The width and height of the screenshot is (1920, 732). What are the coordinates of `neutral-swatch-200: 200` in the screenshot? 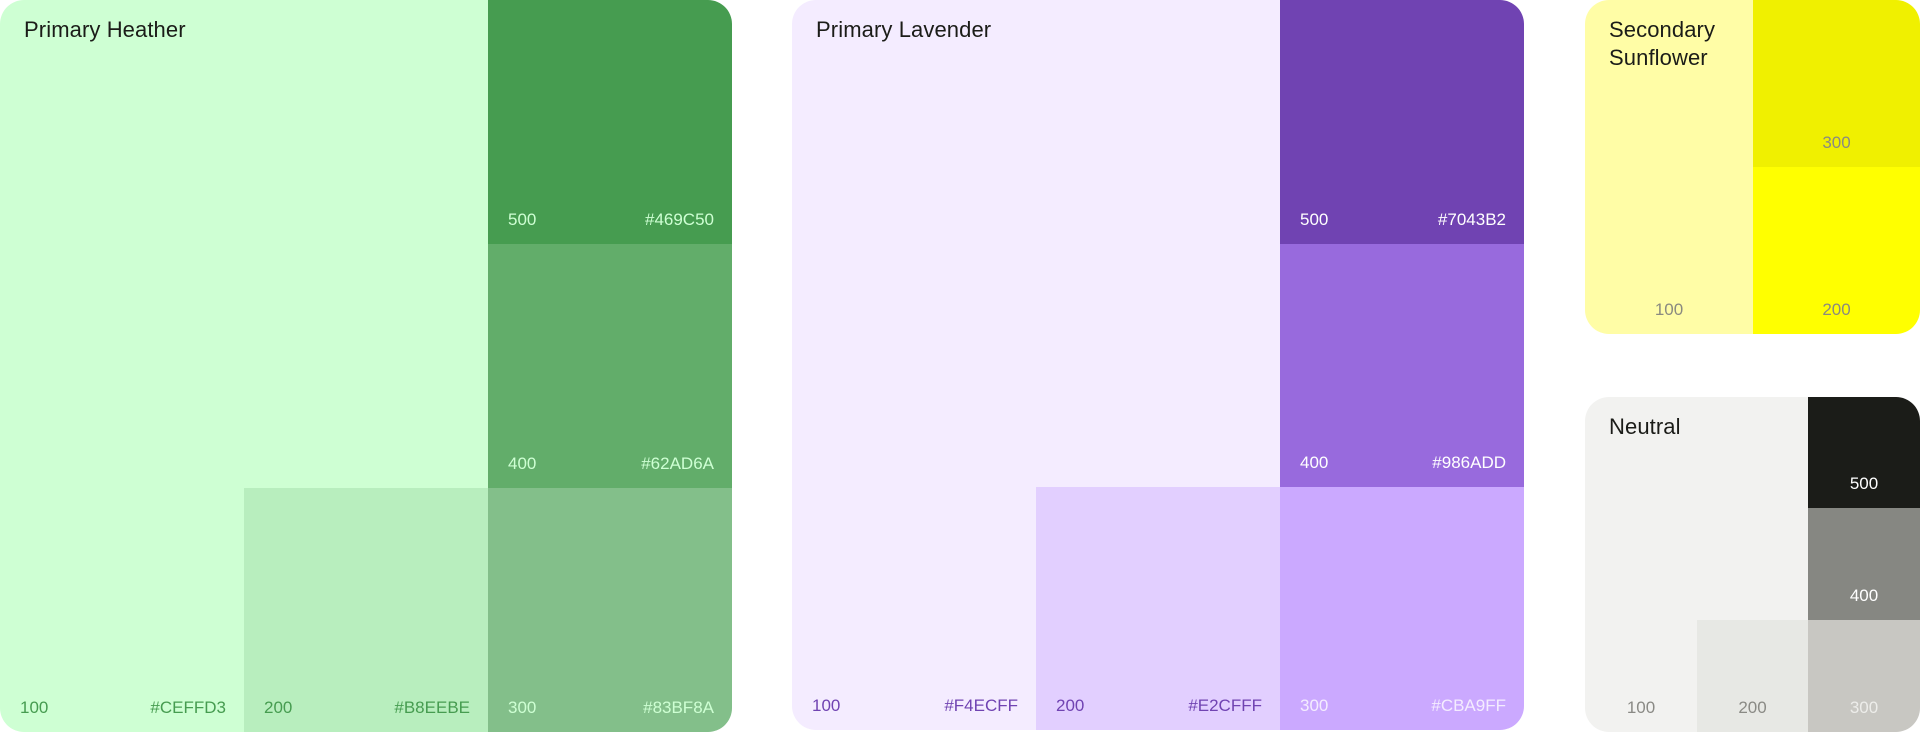 It's located at (1752, 676).